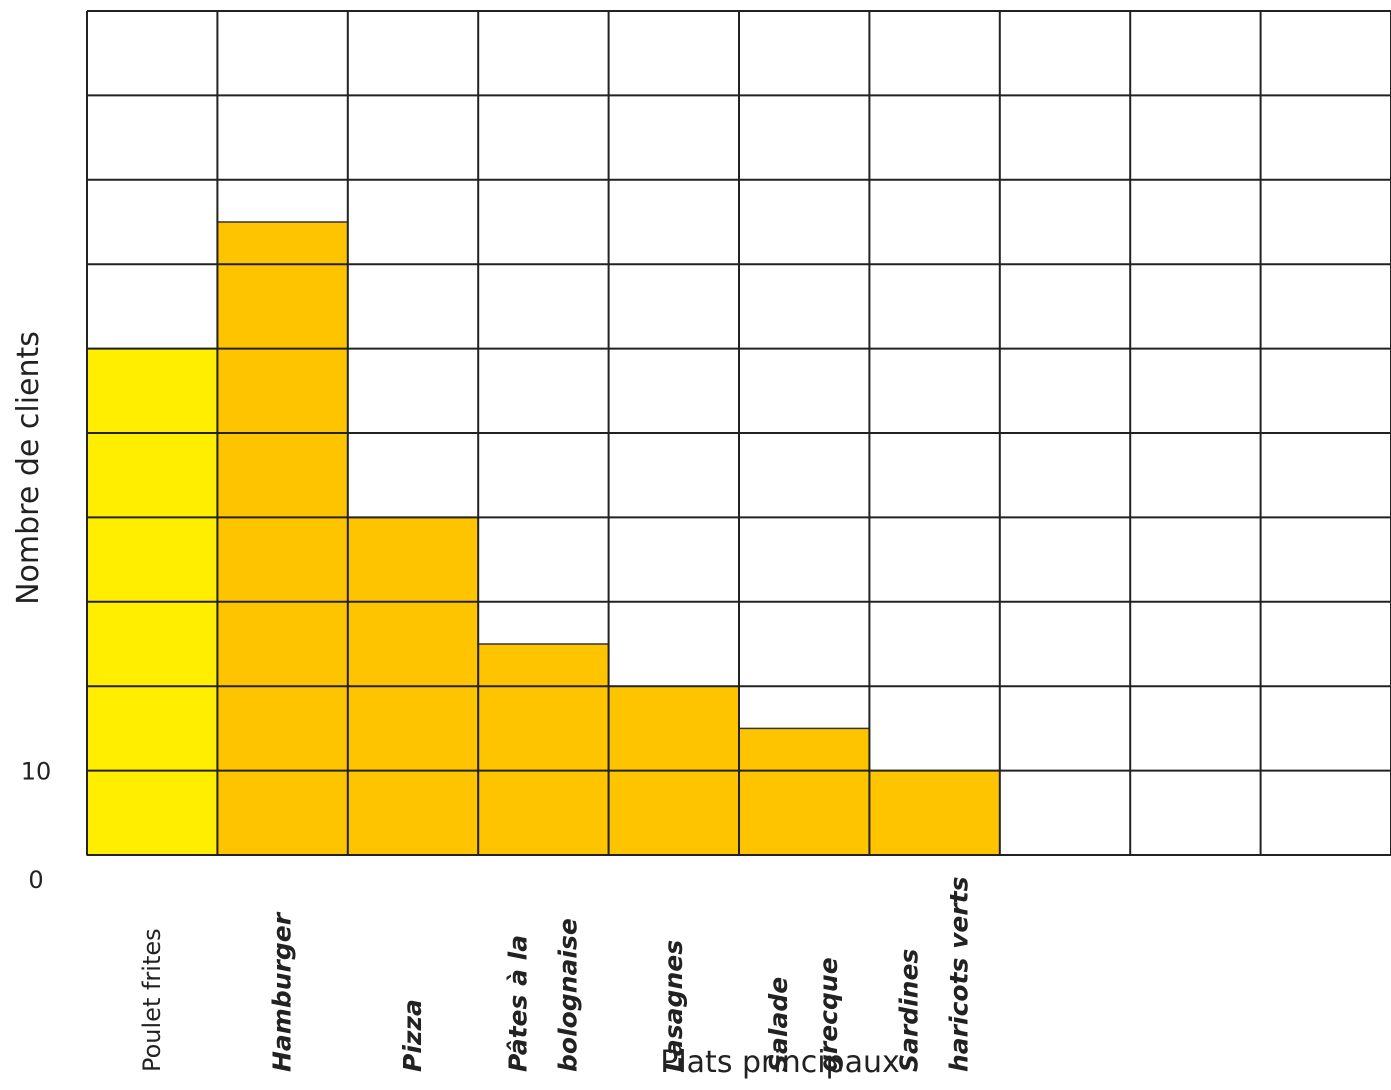 Image resolution: width=1391 pixels, height=1090 pixels. What do you see at coordinates (36, 772) in the screenshot?
I see `y-tick-10: 10` at bounding box center [36, 772].